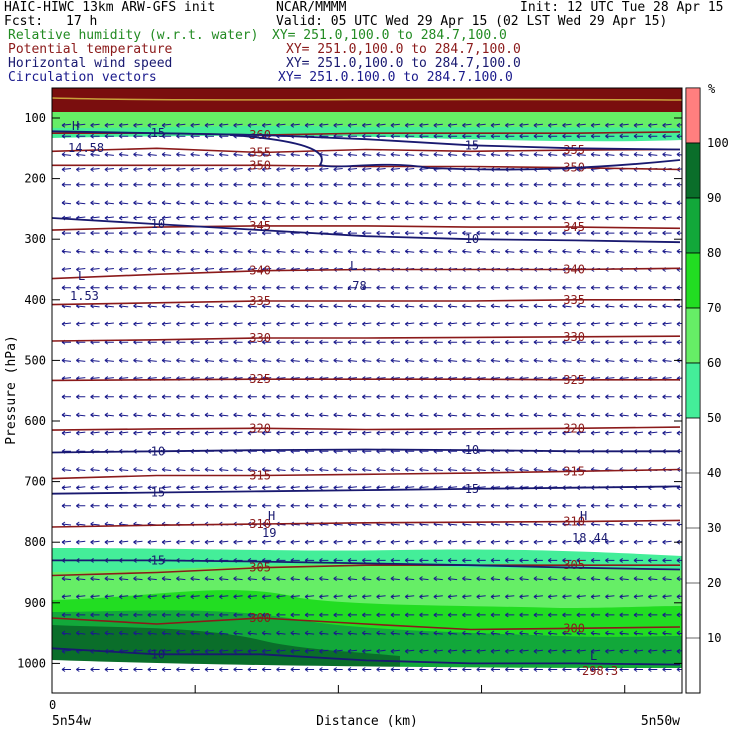 The image size is (740, 740). What do you see at coordinates (260, 165) in the screenshot?
I see `theta-contour-label: 350` at bounding box center [260, 165].